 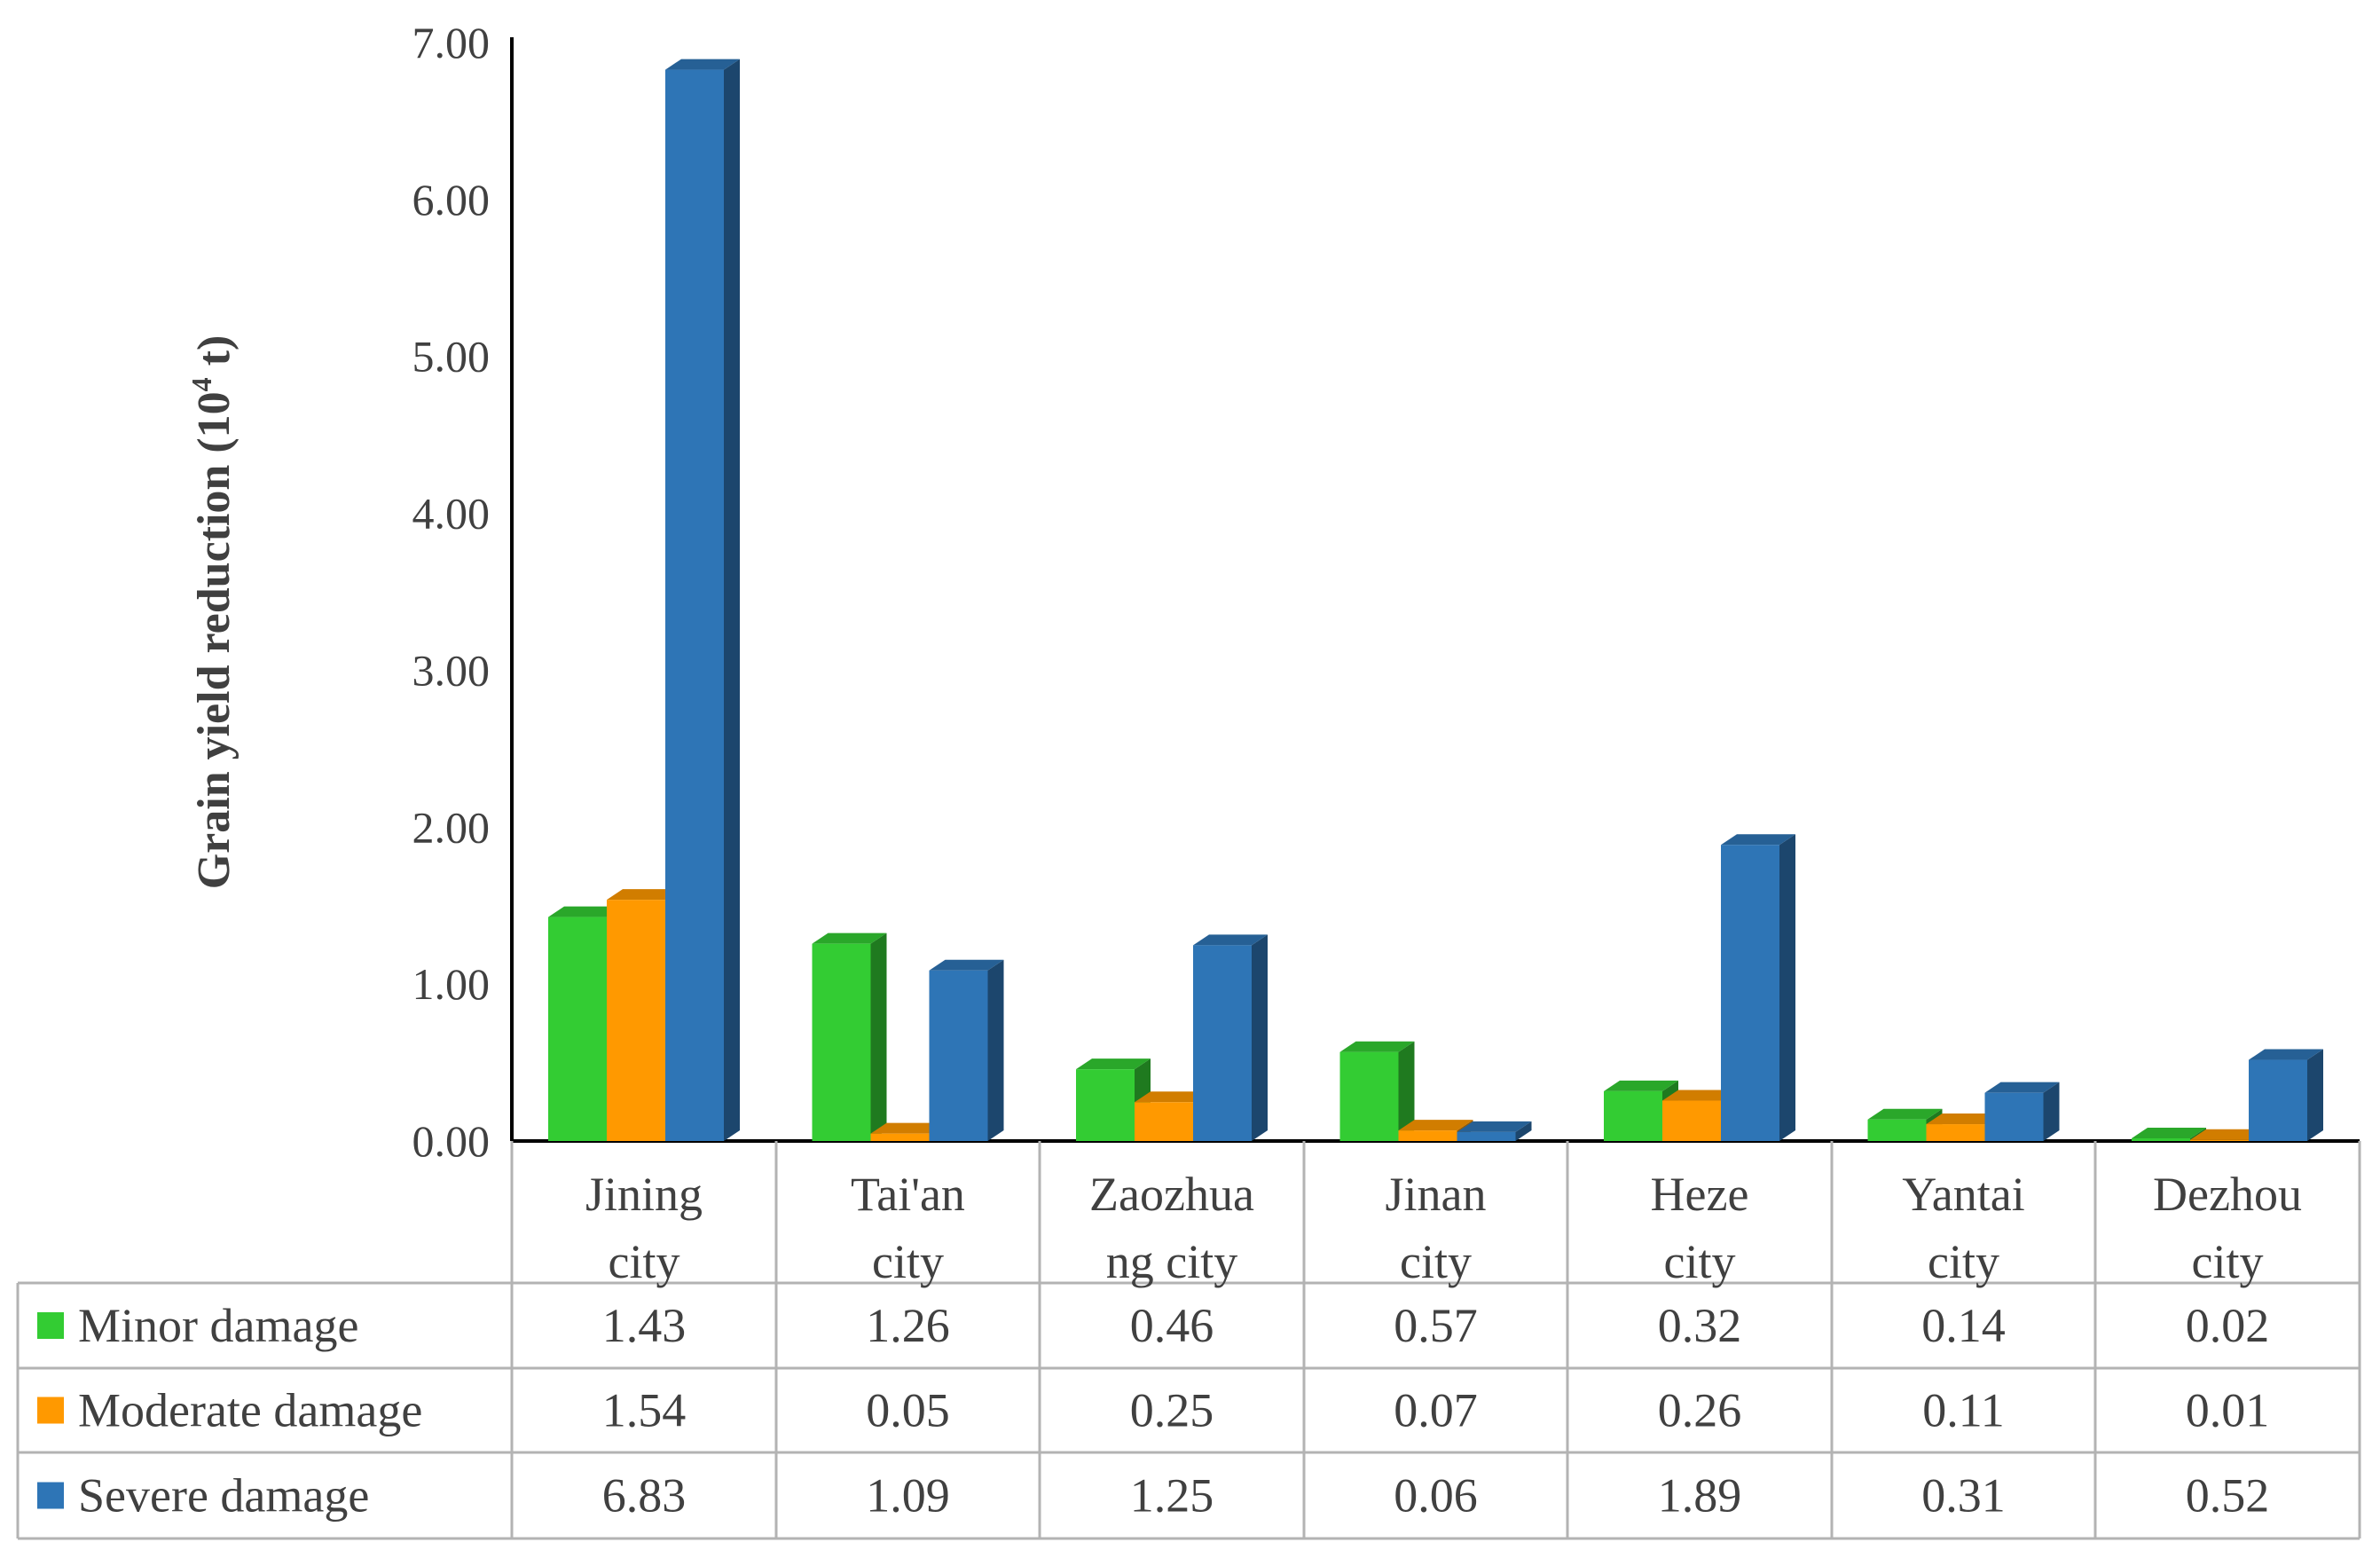 I want to click on data-label: 0.07, so click(x=1436, y=1410).